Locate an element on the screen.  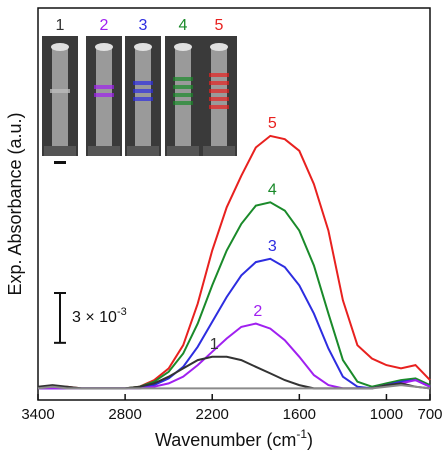
x-axis-label: Wavenumber (cm-1) is located at coordinates (234, 438).